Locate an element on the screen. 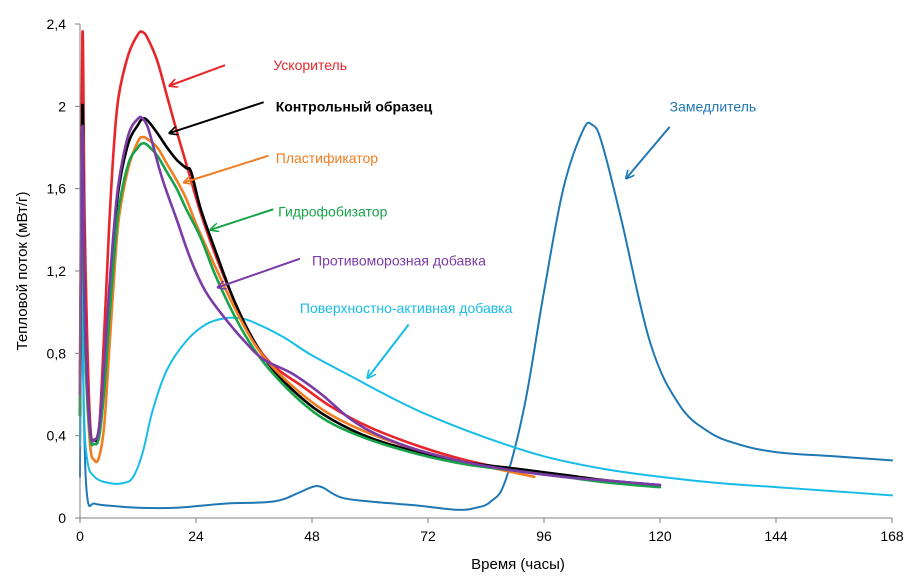  y-tick-label: 2,4 is located at coordinates (57, 24).